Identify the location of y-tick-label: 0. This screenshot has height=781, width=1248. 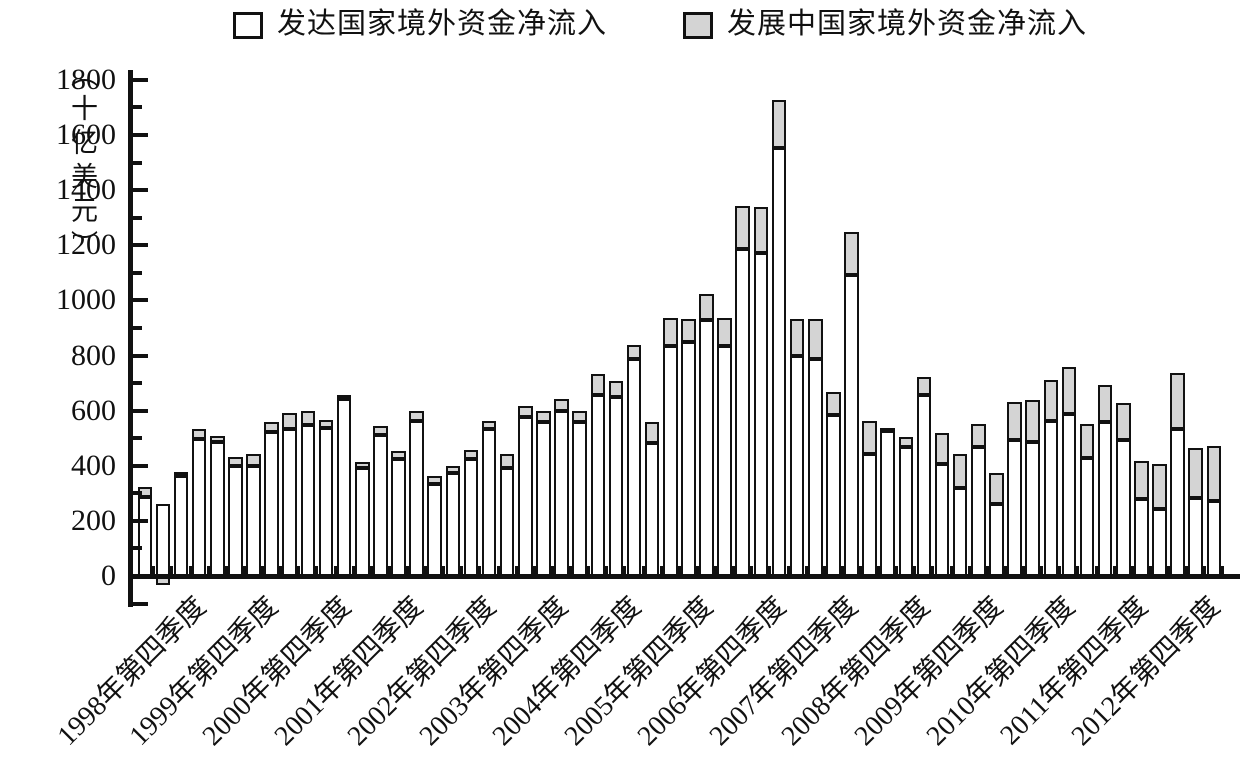
(108, 575).